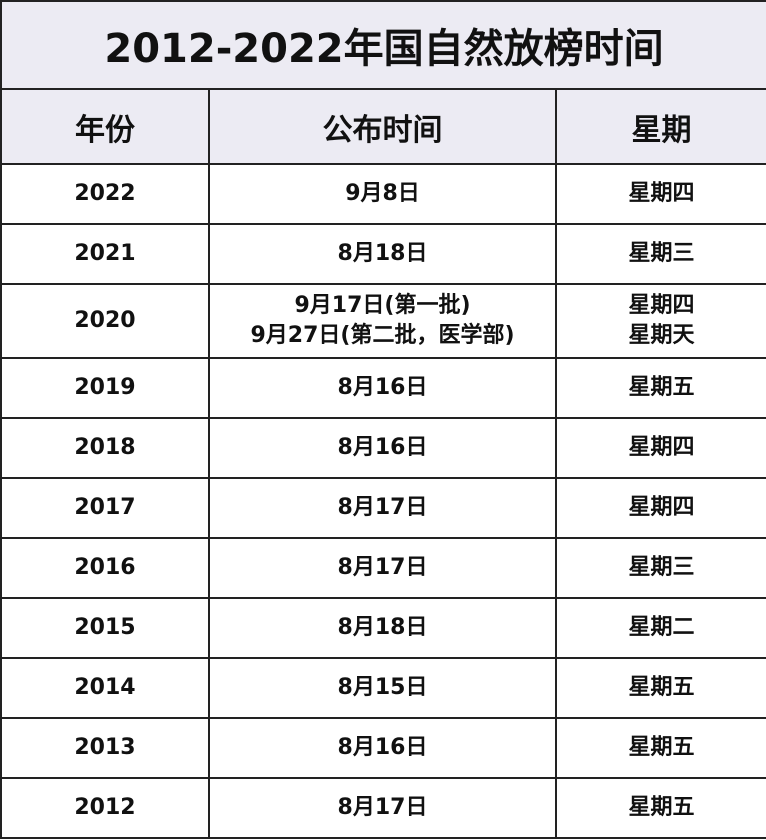 The height and width of the screenshot is (840, 766). I want to click on year-cell: 2016, so click(105, 568).